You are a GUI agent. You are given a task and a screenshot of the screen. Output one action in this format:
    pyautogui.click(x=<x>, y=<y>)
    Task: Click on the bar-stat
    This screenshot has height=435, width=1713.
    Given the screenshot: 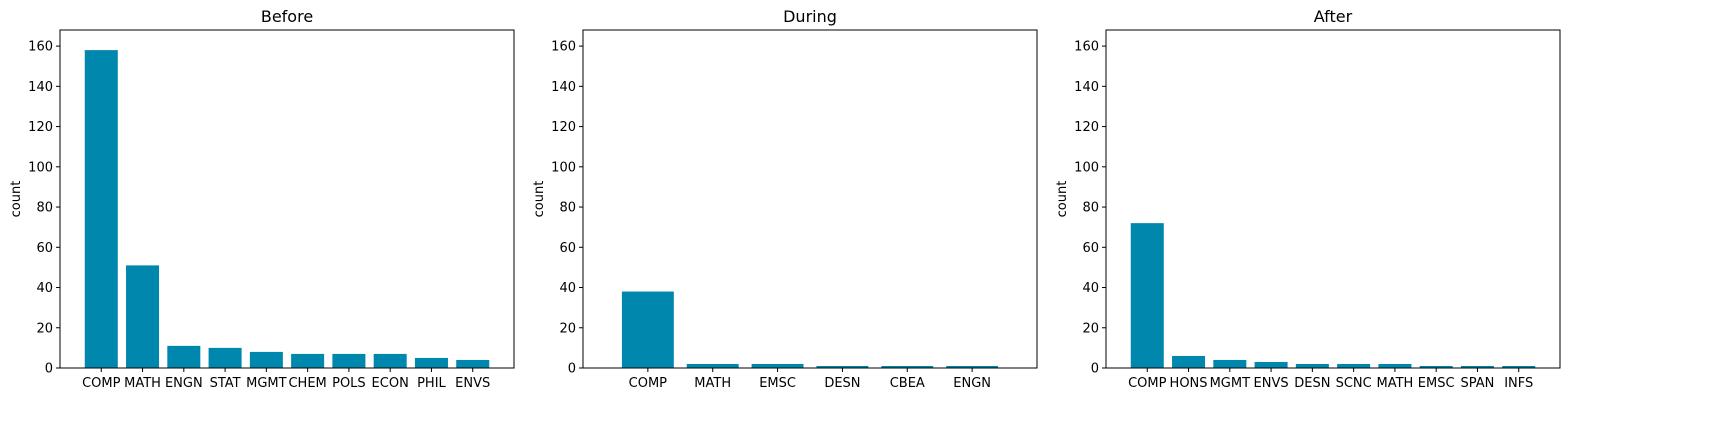 What is the action you would take?
    pyautogui.click(x=225, y=357)
    